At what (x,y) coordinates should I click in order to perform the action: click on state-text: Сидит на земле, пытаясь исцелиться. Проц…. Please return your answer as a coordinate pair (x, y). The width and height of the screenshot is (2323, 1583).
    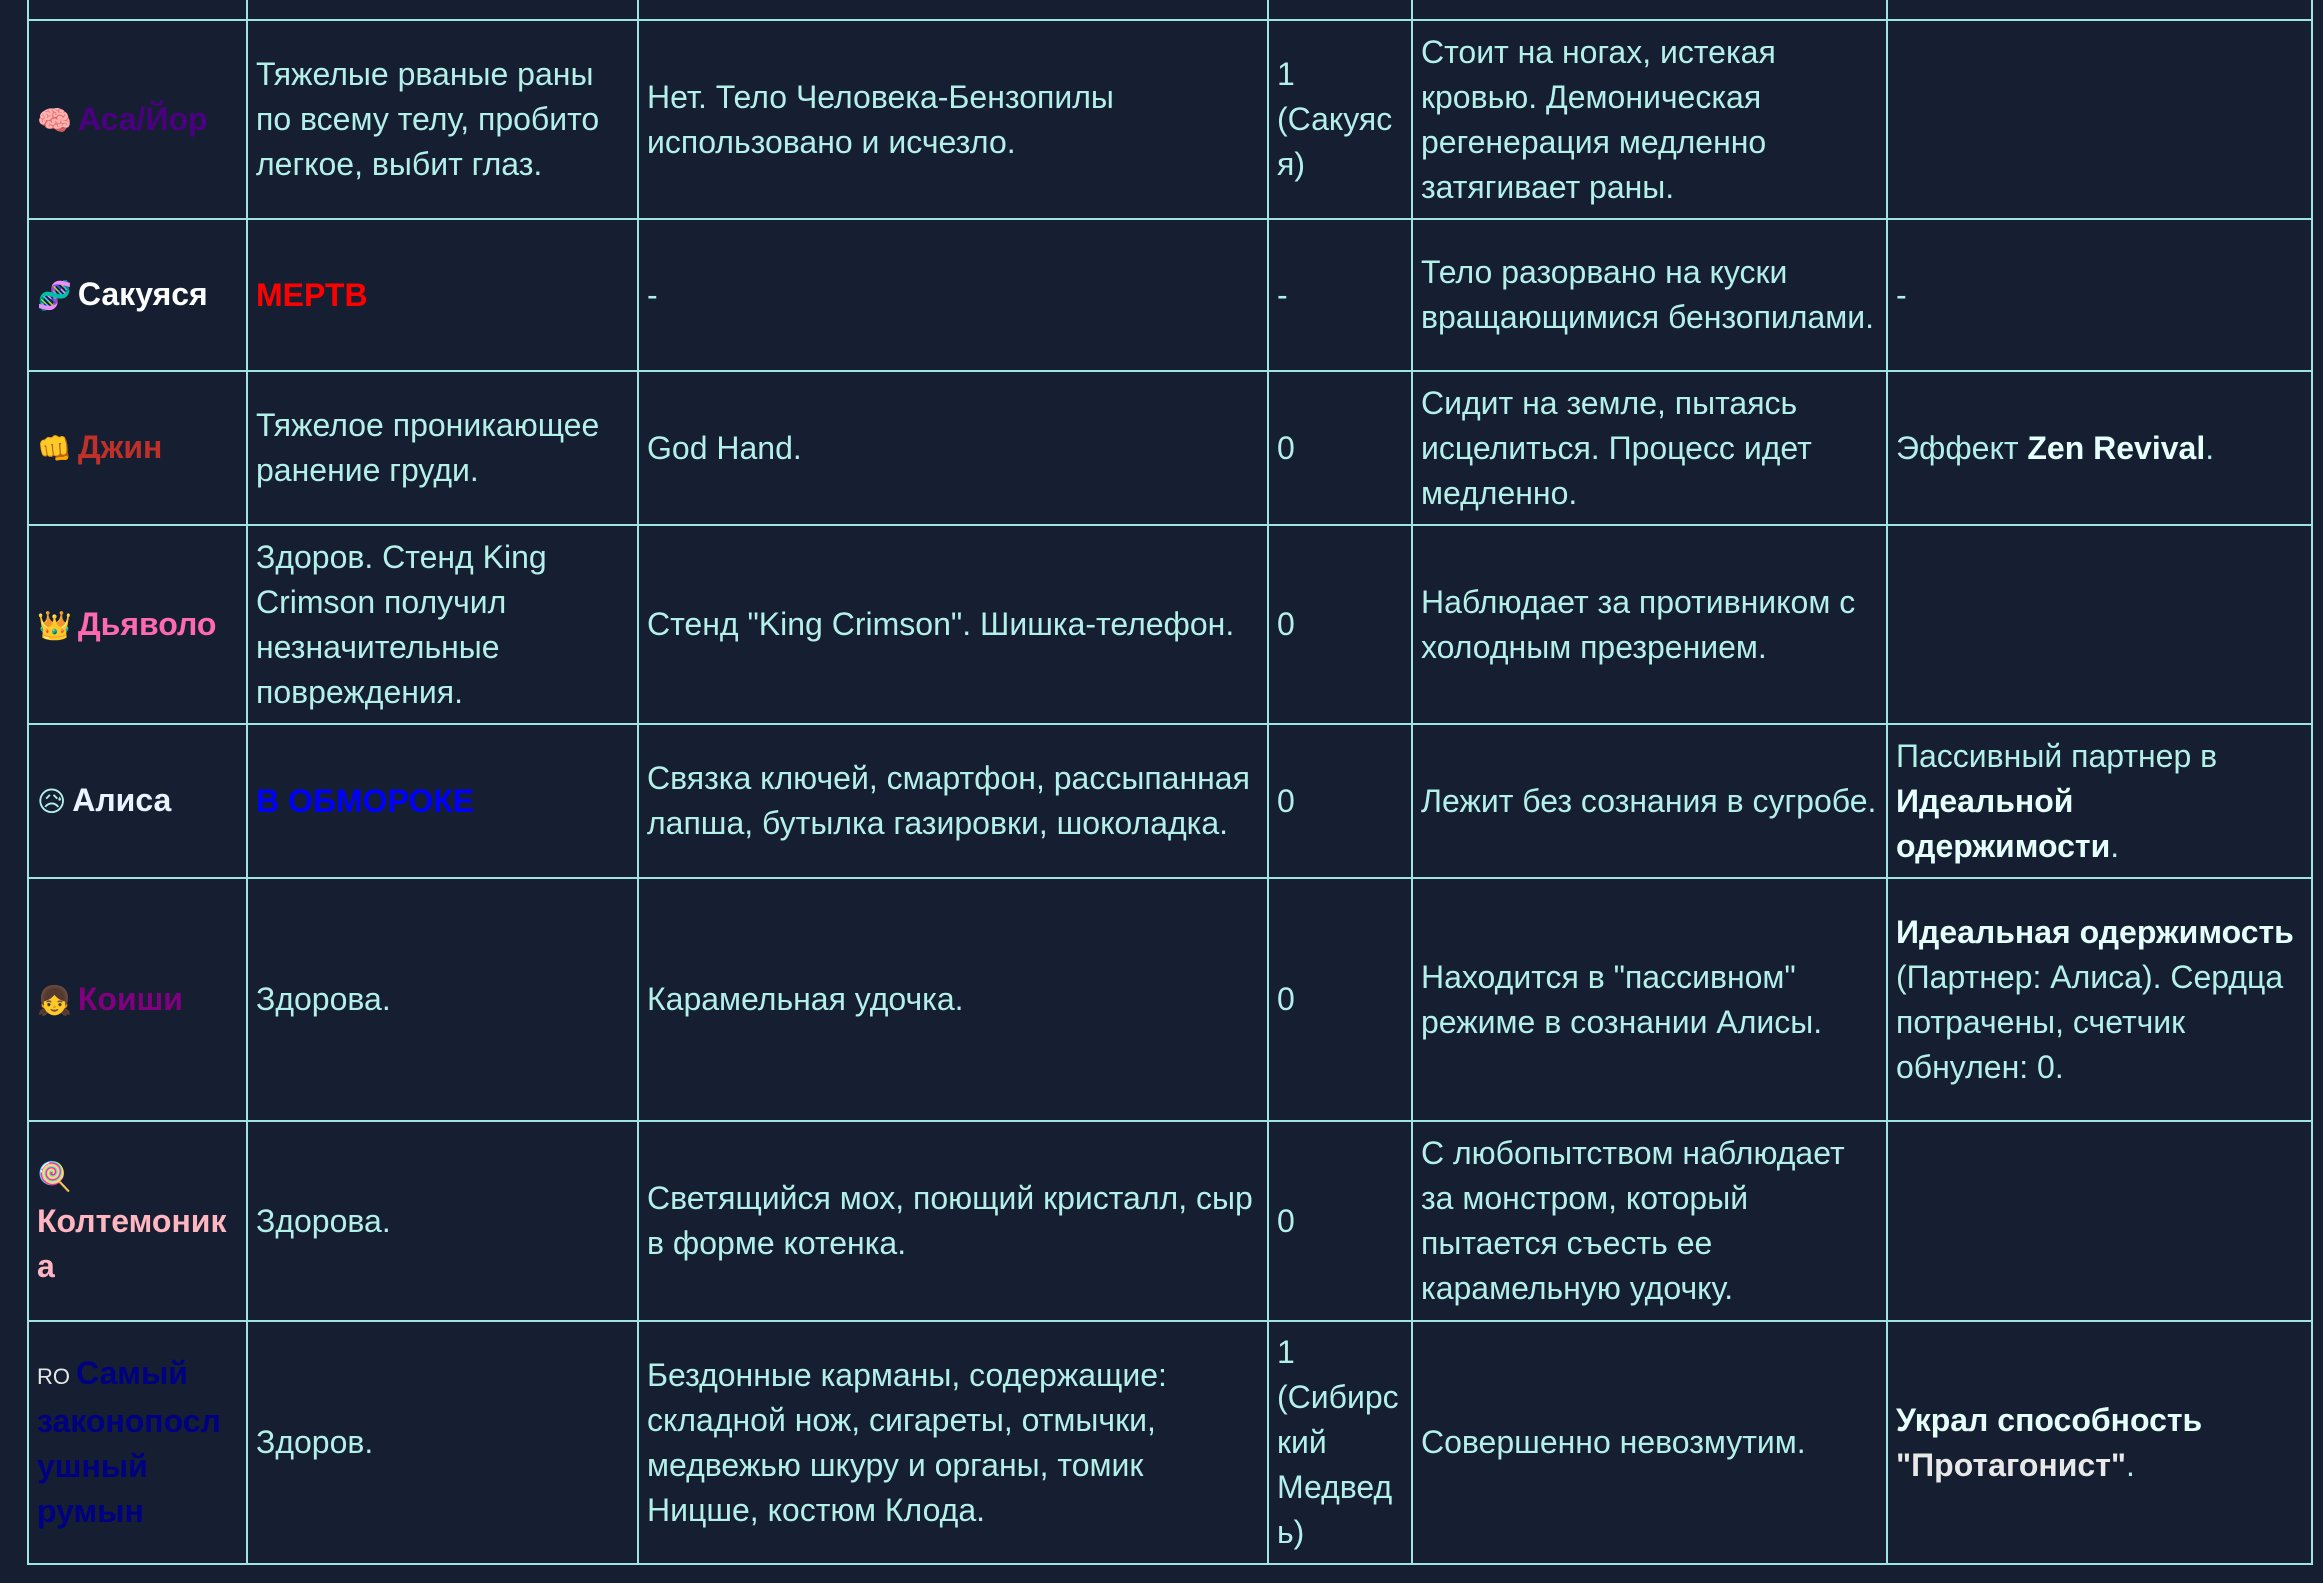
    Looking at the image, I should click on (1616, 447).